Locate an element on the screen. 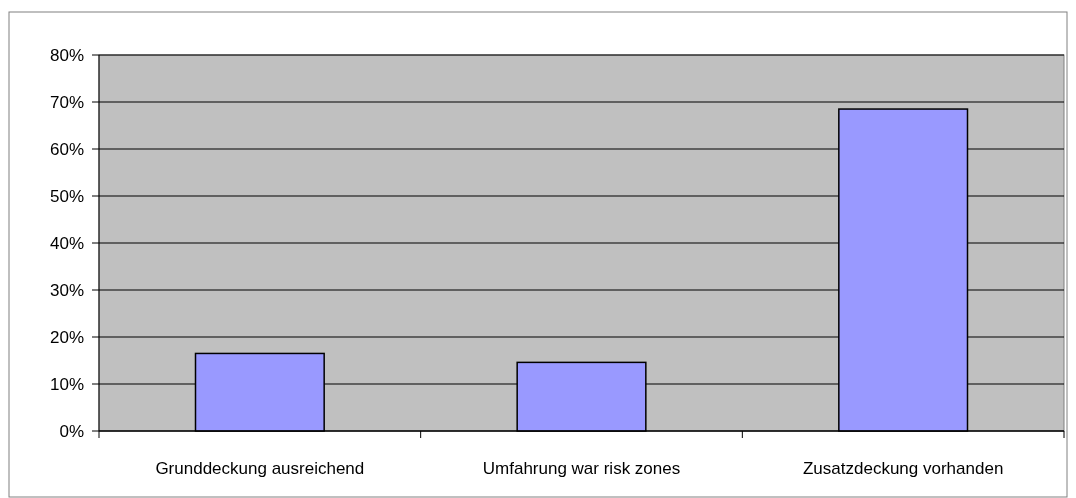  y-tick-label: 50% is located at coordinates (66, 196).